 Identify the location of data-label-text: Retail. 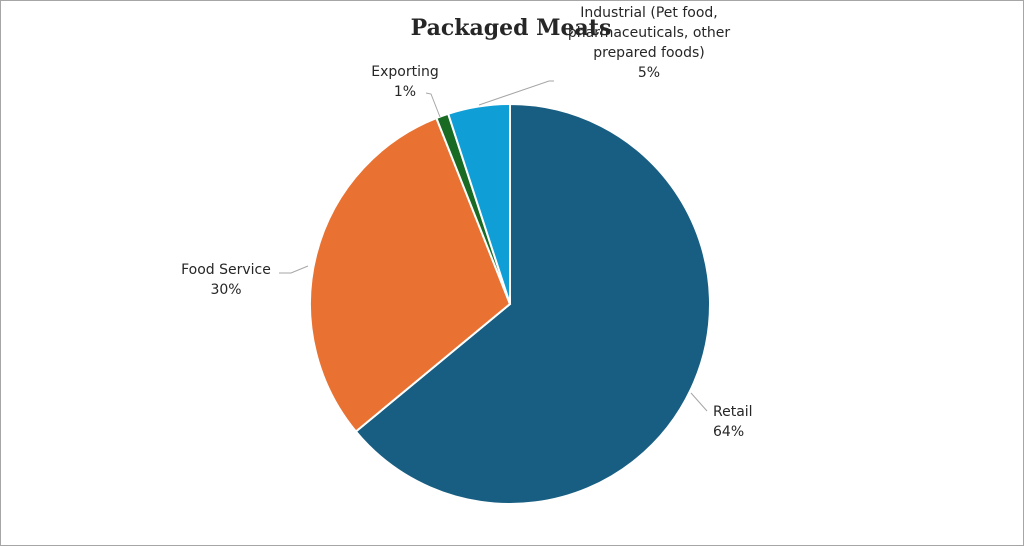
(733, 412).